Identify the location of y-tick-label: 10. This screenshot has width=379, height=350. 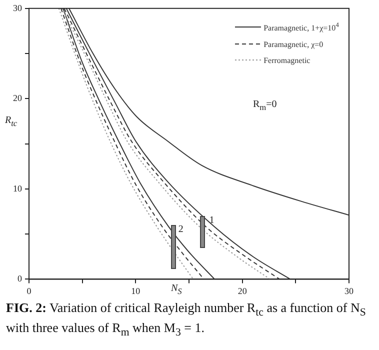
(17, 188).